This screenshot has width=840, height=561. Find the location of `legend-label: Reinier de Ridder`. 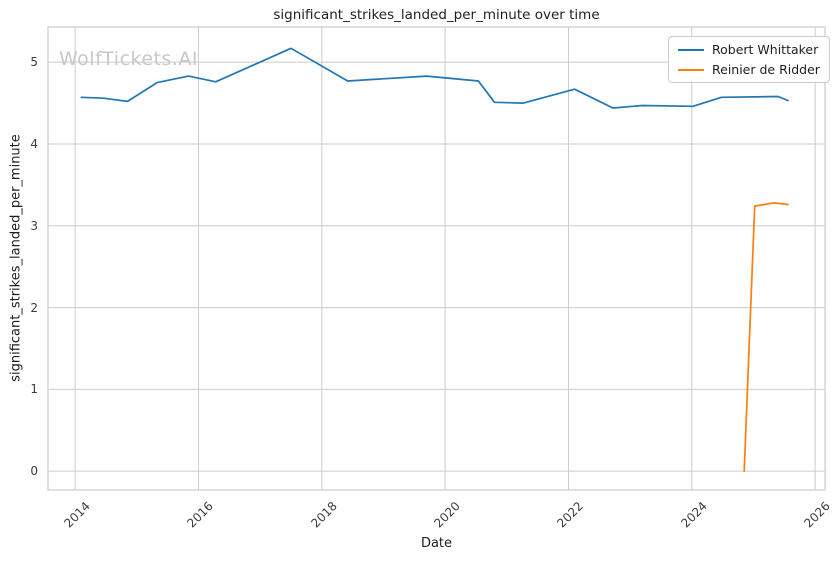

legend-label: Reinier de Ridder is located at coordinates (766, 69).